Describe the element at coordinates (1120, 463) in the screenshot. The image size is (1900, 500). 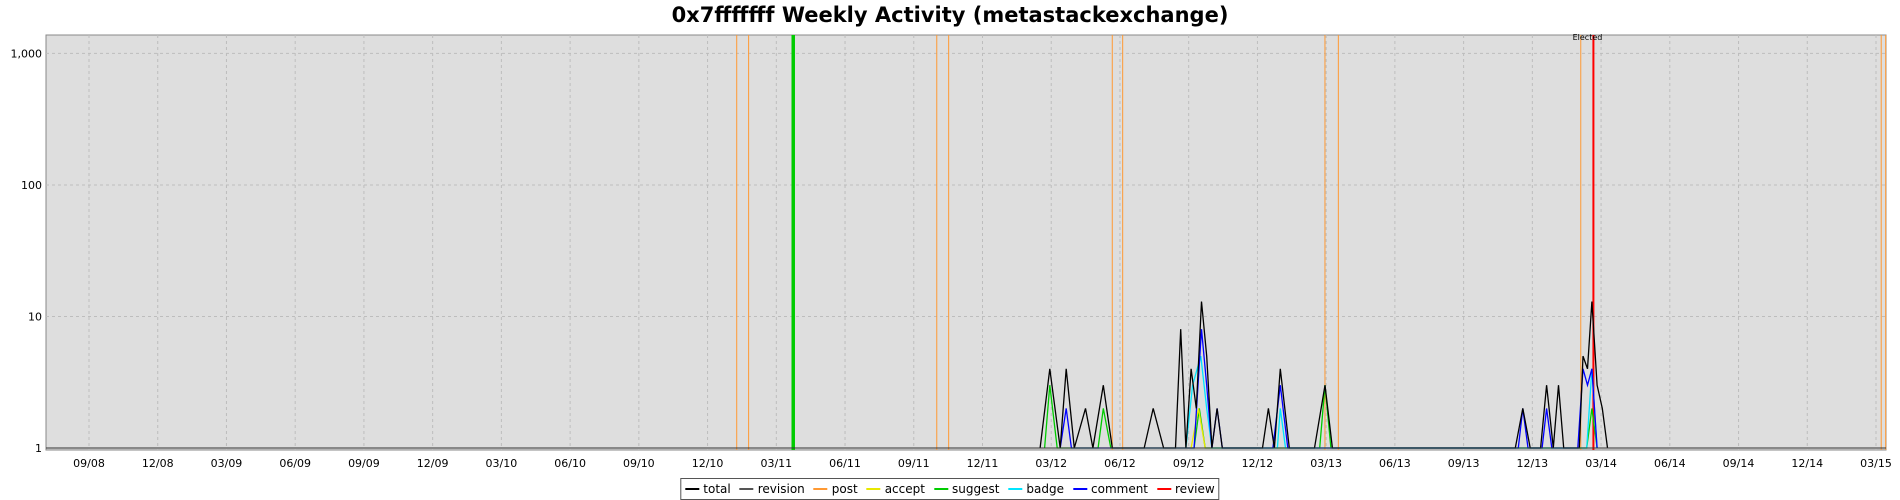
I see `x-tick-label: 06/12` at that location.